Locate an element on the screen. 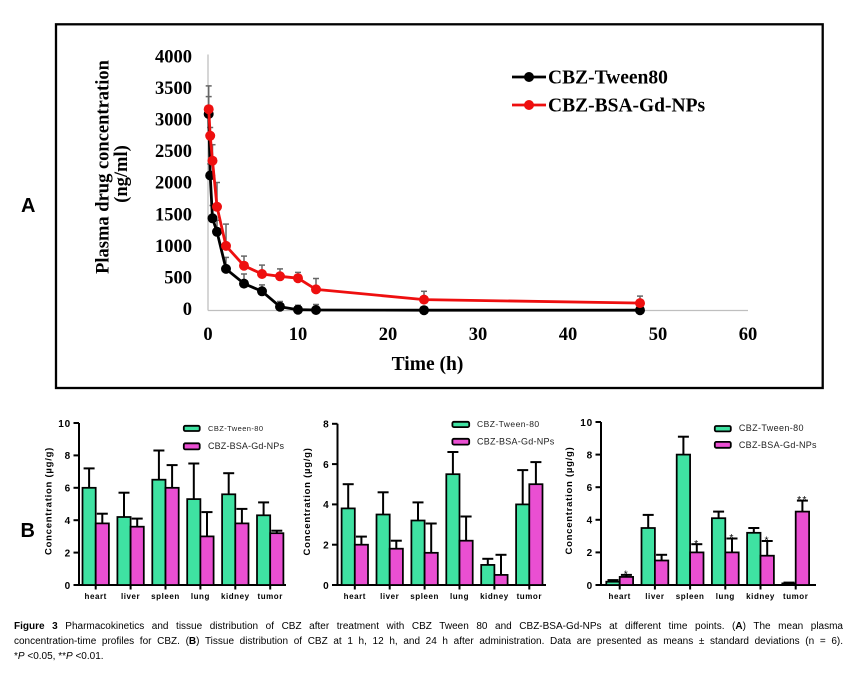  svg-text: Plasma drug concentration is located at coordinates (104, 166).